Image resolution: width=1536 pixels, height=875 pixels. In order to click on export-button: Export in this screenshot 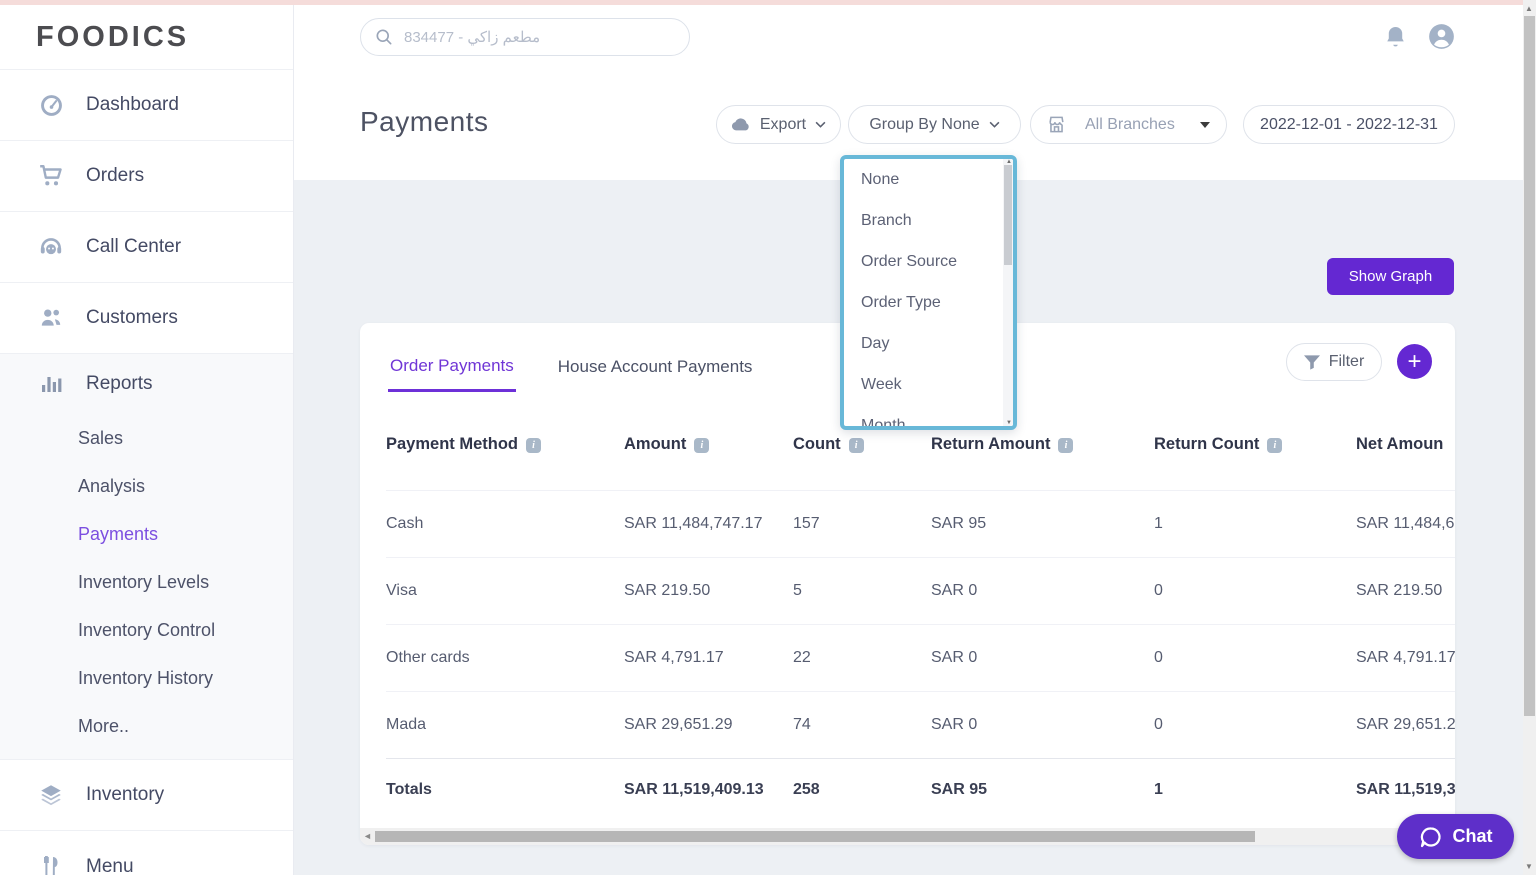, I will do `click(778, 124)`.